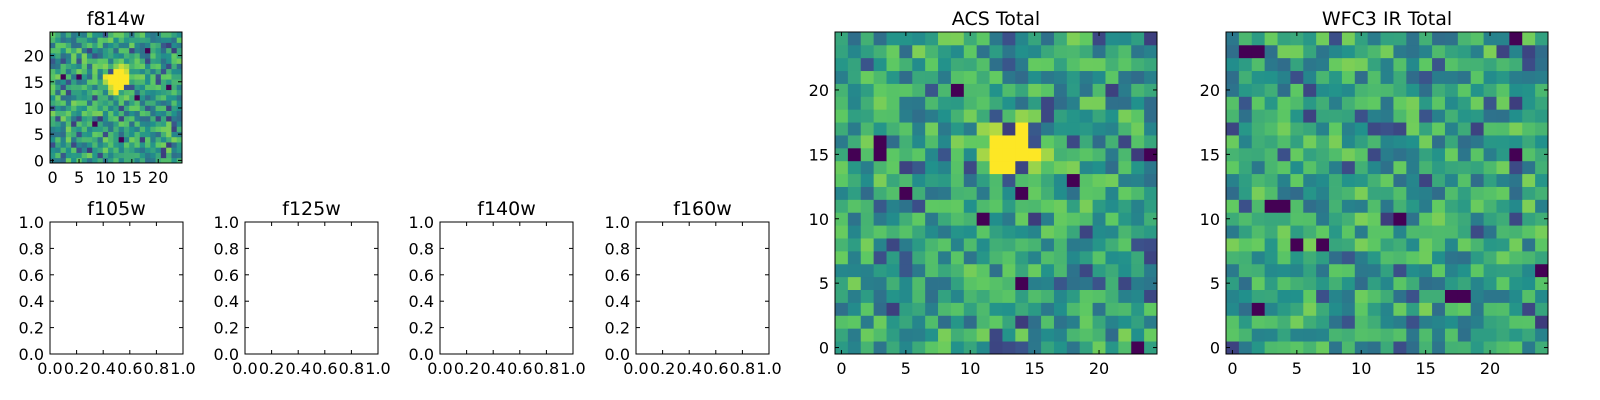 The width and height of the screenshot is (1600, 400). Describe the element at coordinates (39, 160) in the screenshot. I see `y-tick-label: 0` at that location.